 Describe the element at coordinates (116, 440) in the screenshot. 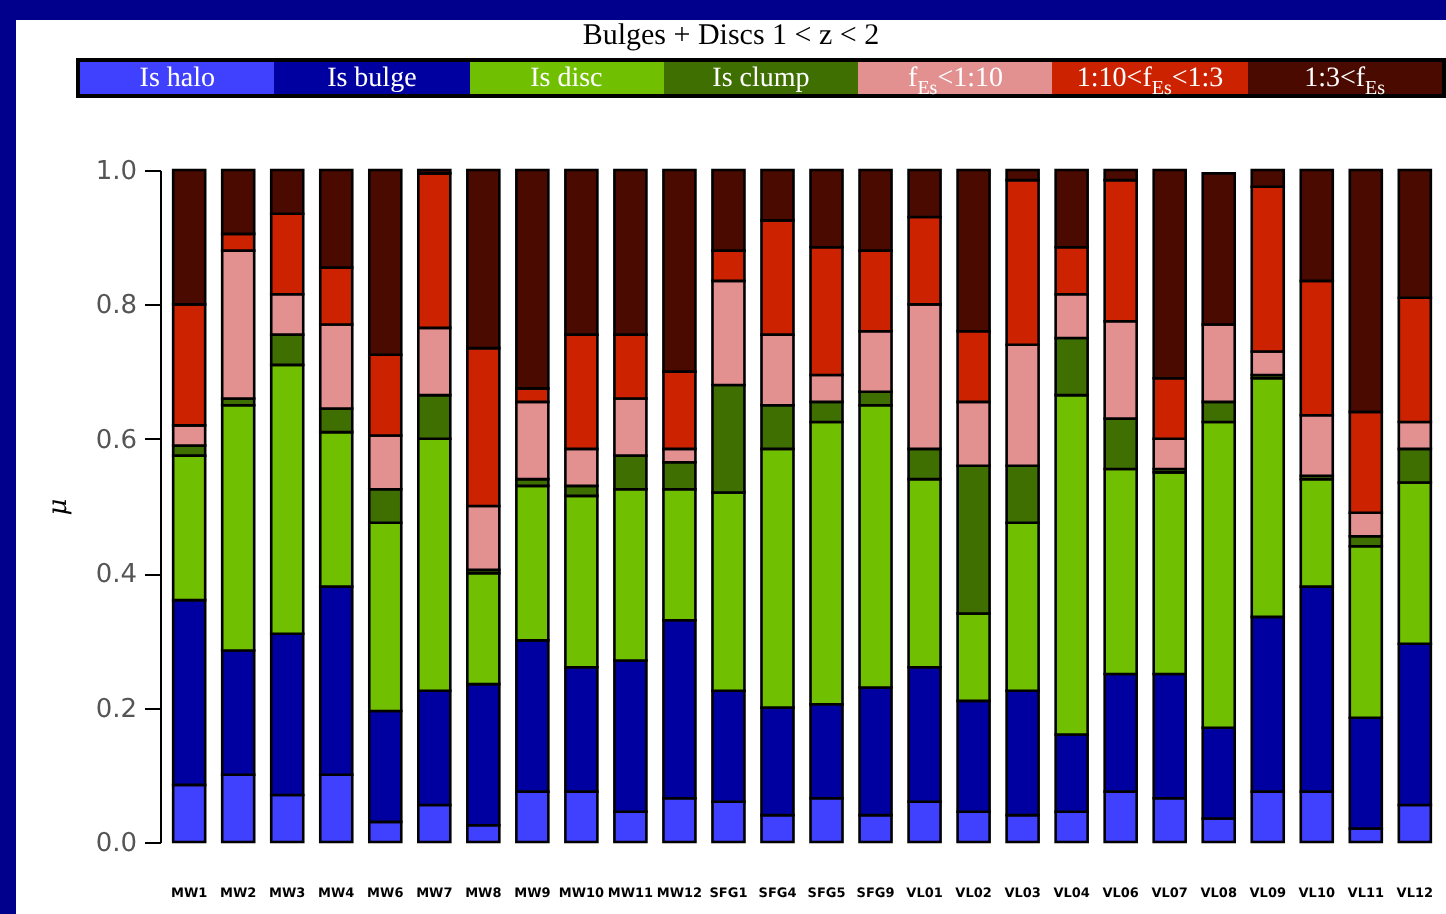

I see `y-tick-label: 0.6` at that location.